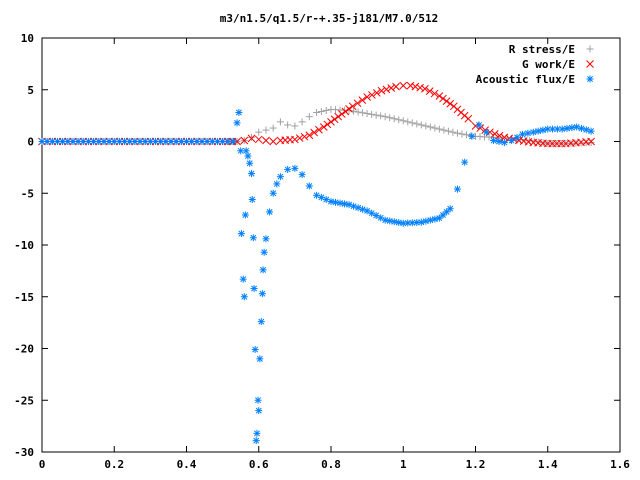  Describe the element at coordinates (548, 64) in the screenshot. I see `legend-label: G work/E` at that location.